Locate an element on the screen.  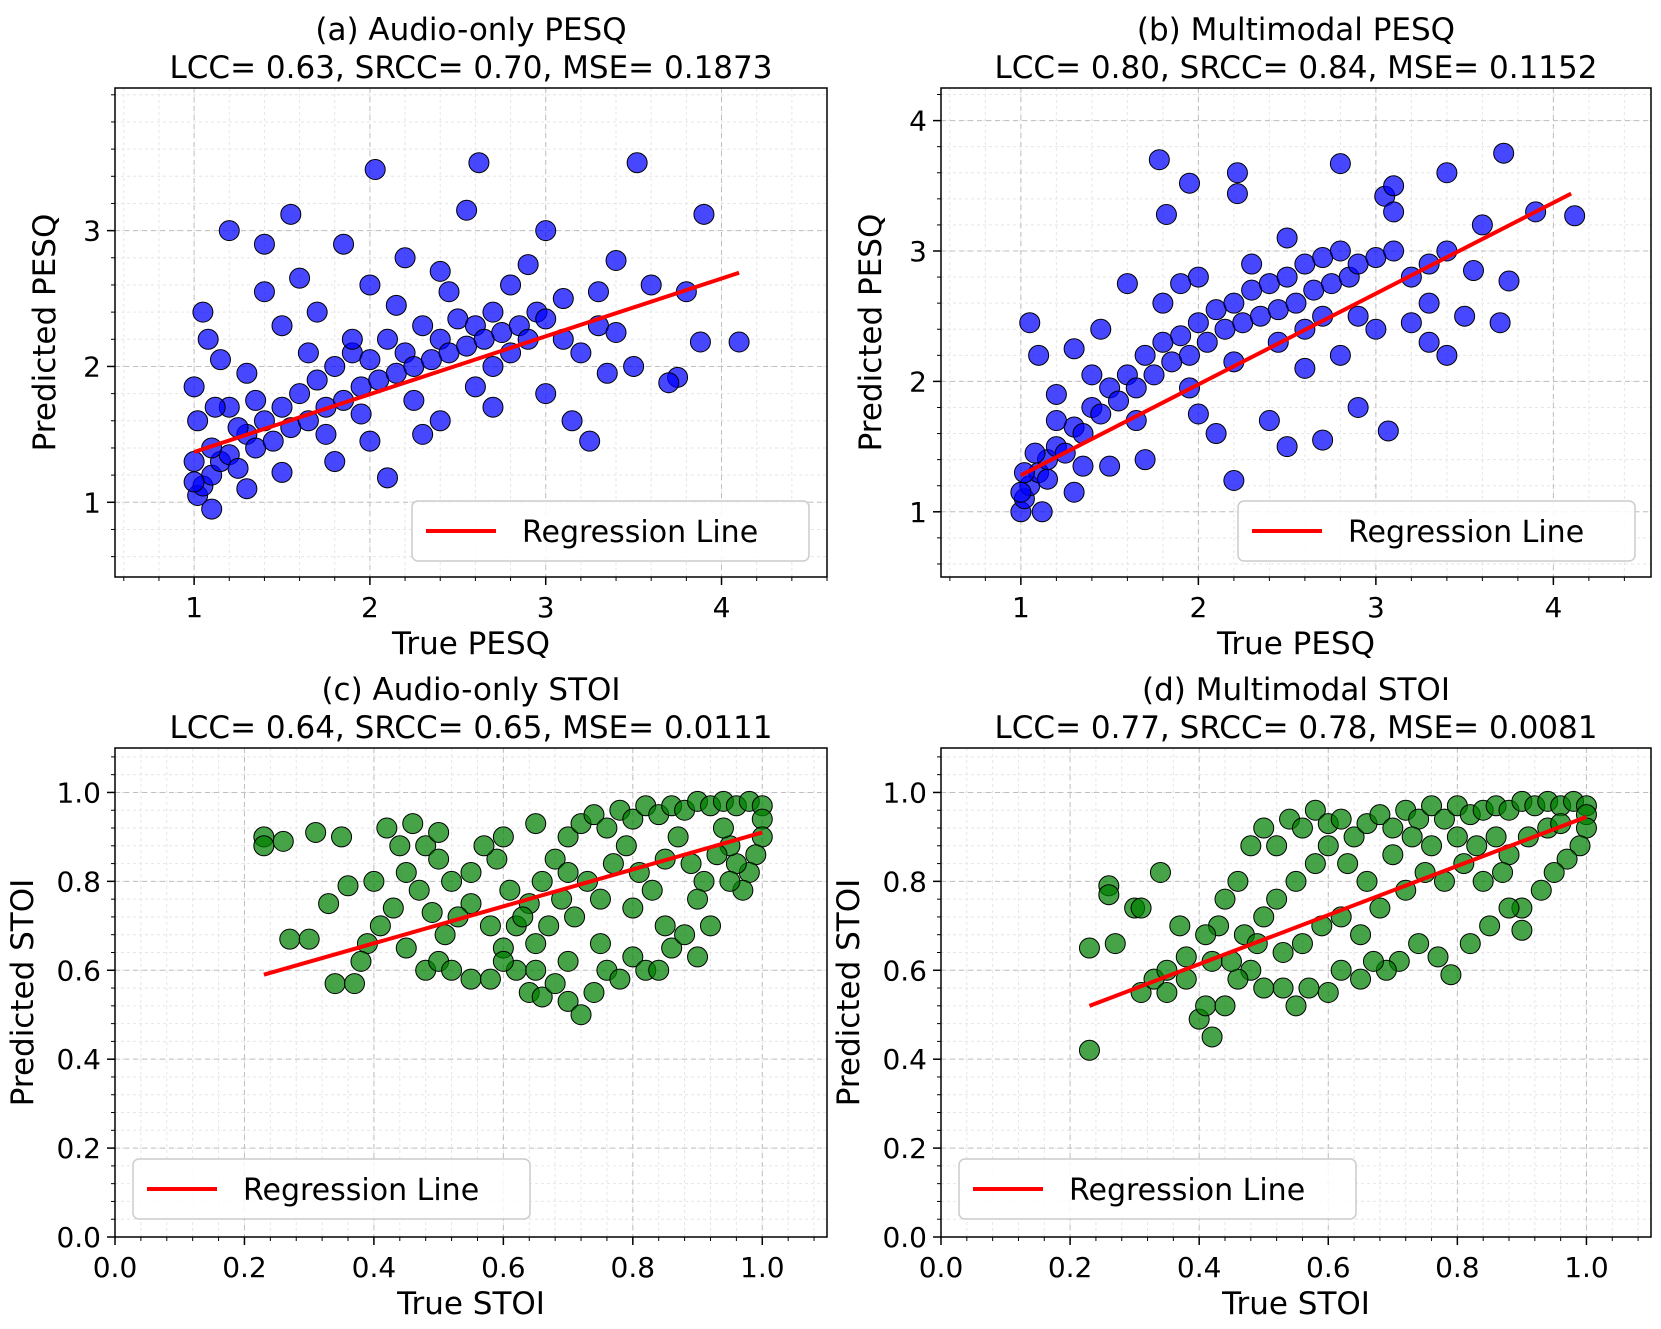
y-tick-label: 0.6 is located at coordinates (78, 970).